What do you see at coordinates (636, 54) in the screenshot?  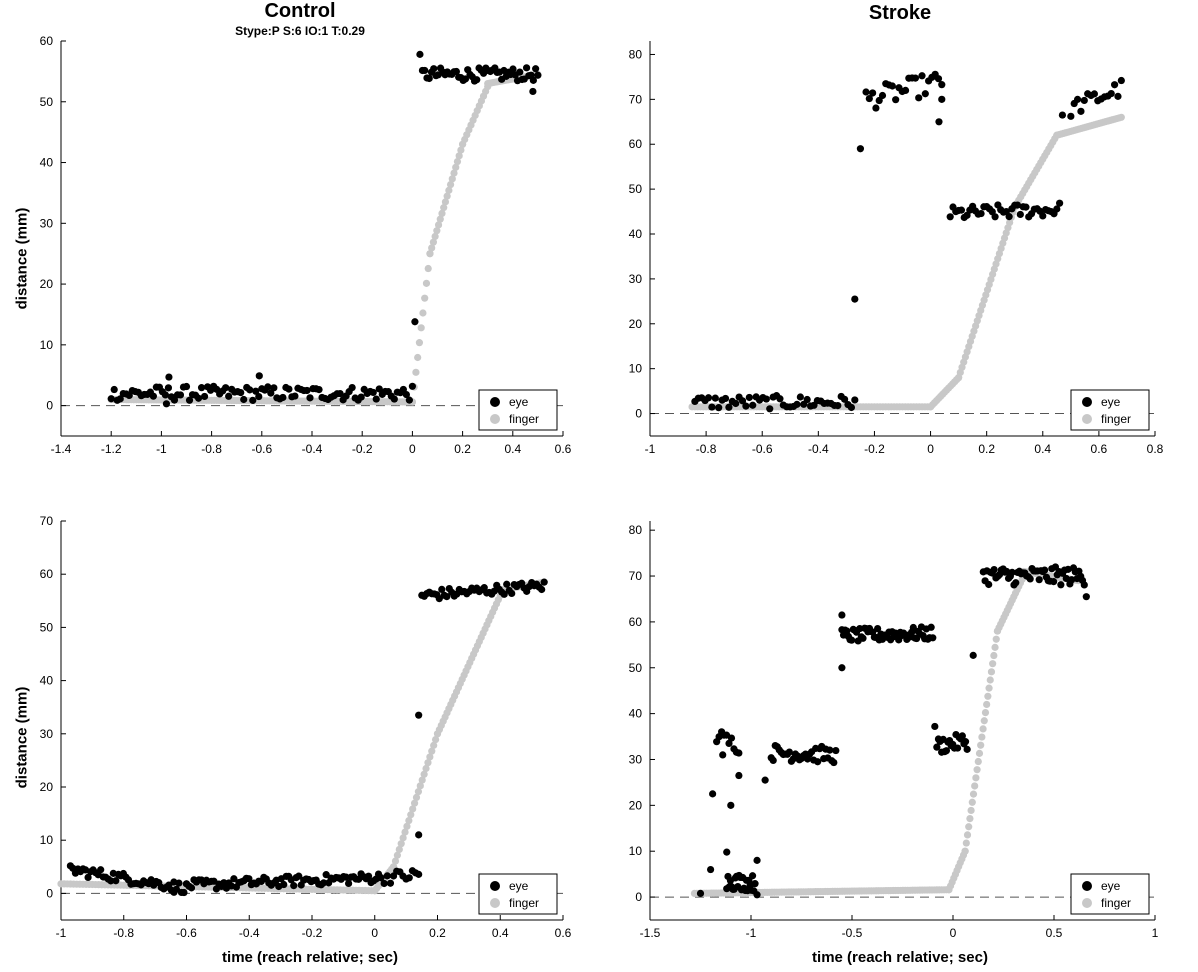 I see `y-tick-label: 80` at bounding box center [636, 54].